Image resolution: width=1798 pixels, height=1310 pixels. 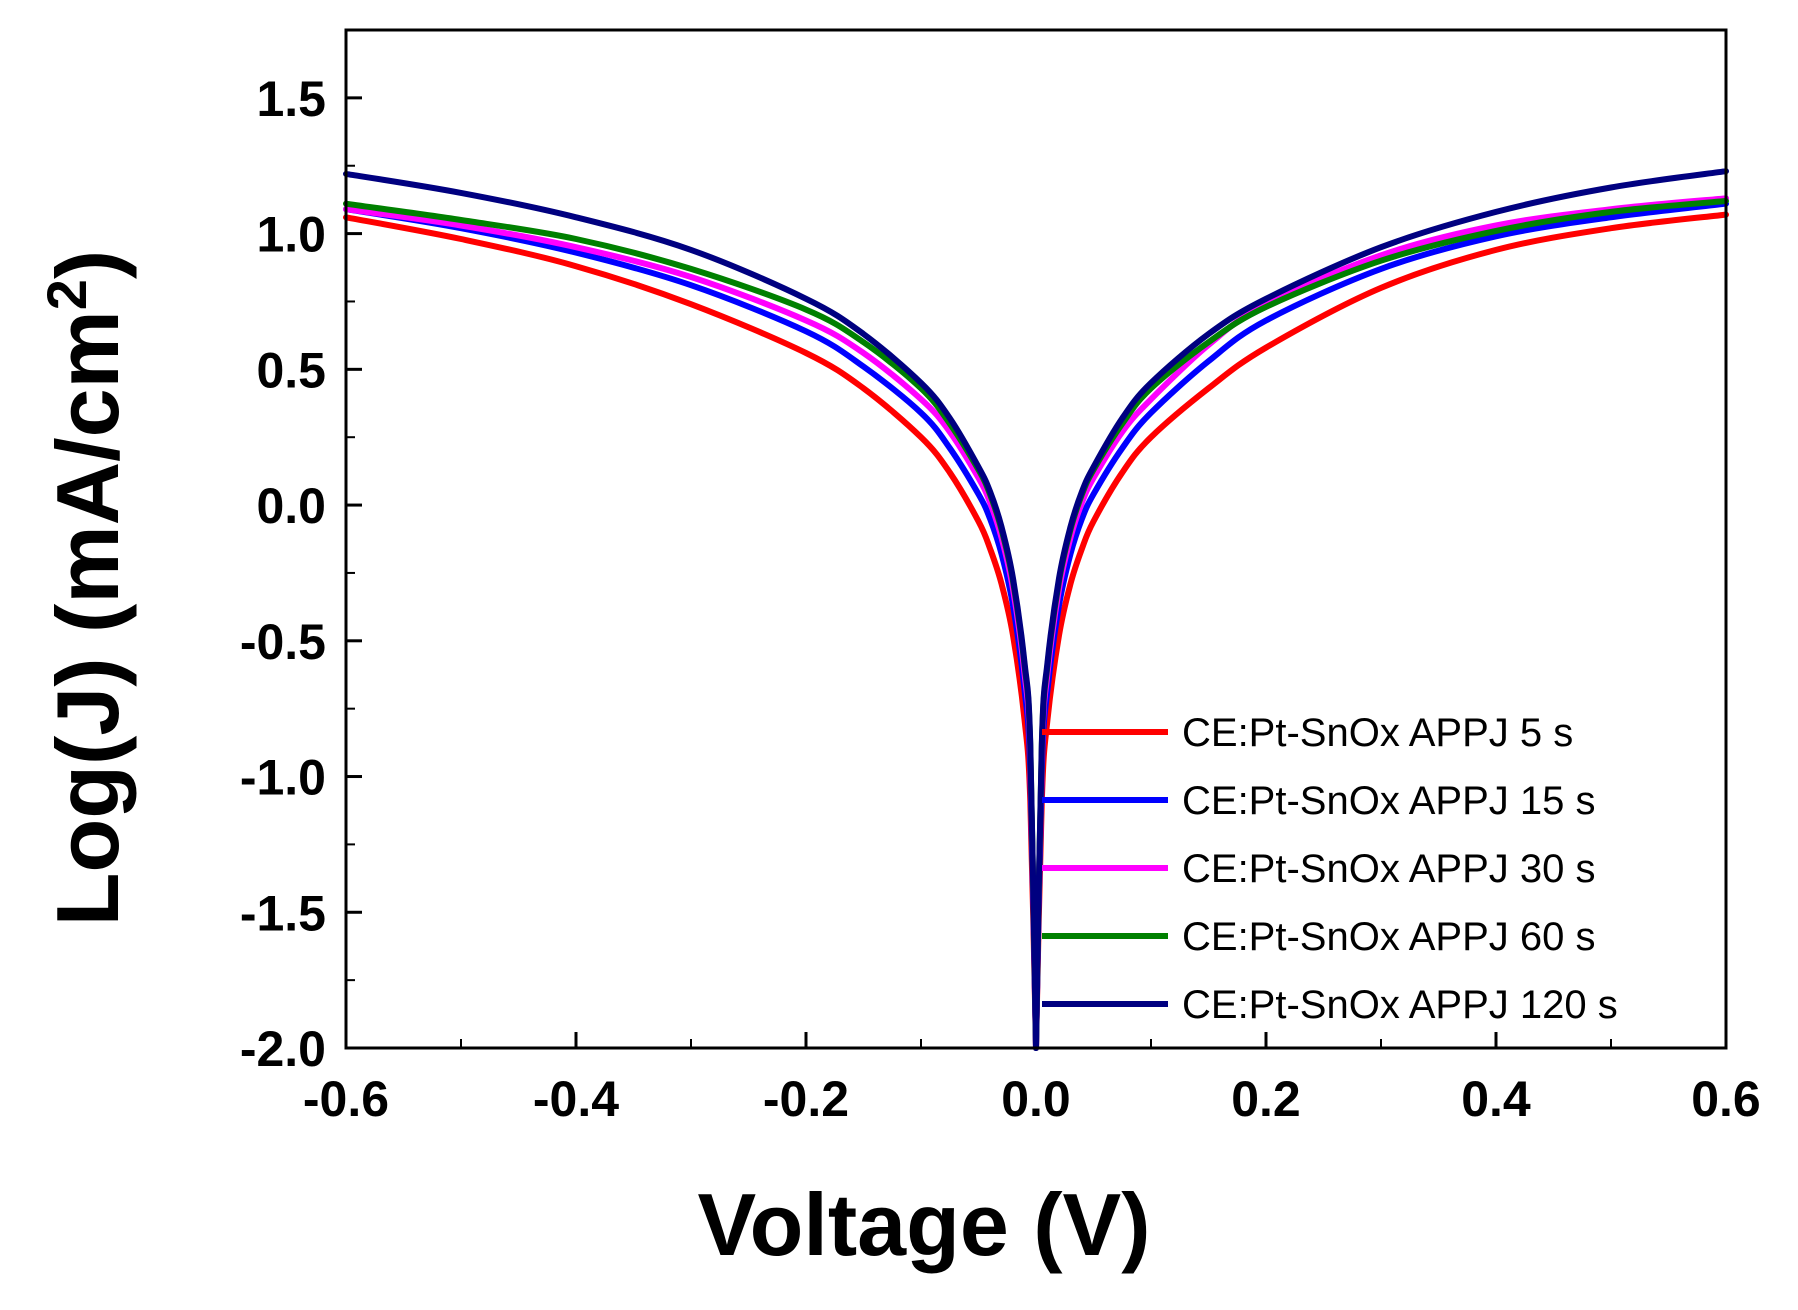 I want to click on y-tick-label: -1.5, so click(x=283, y=913).